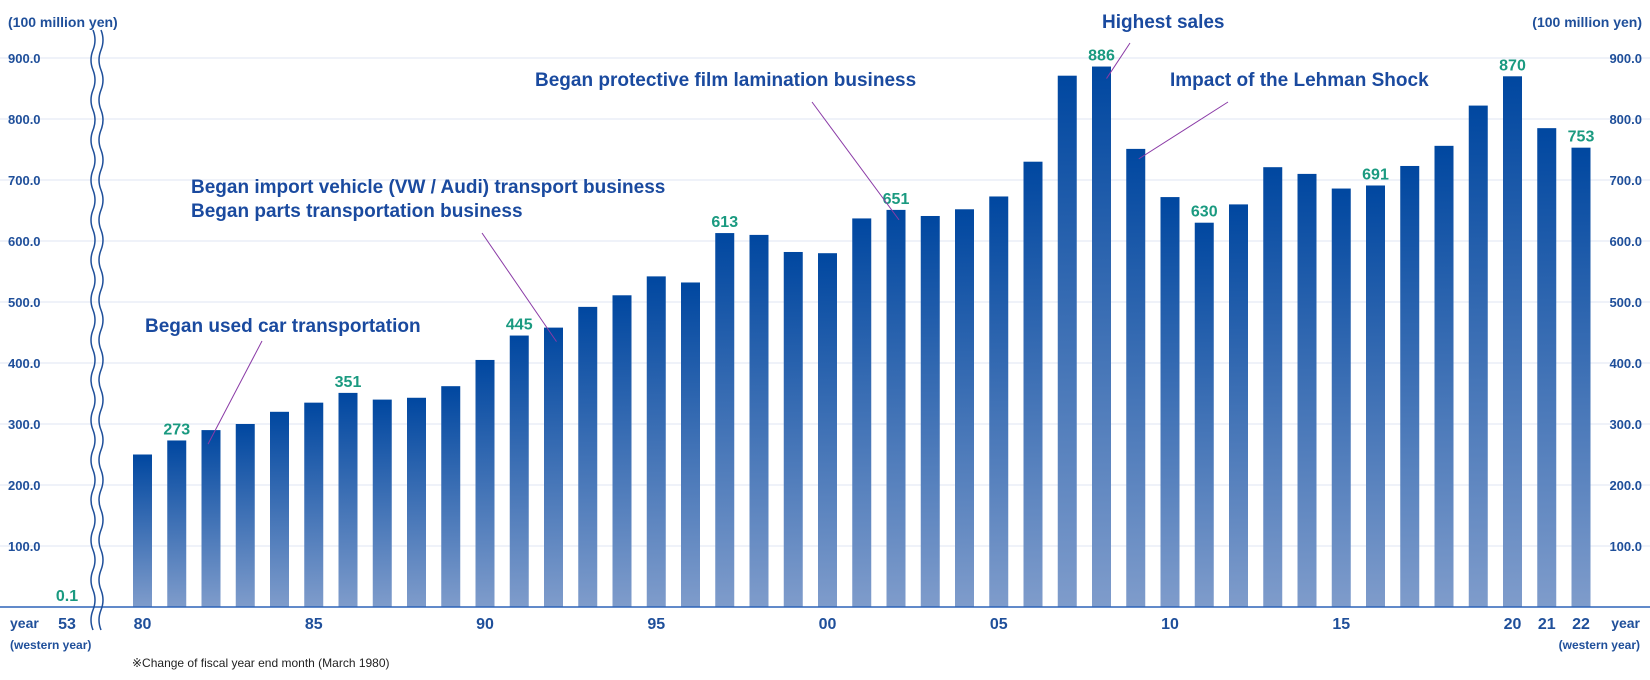 The width and height of the screenshot is (1650, 680). What do you see at coordinates (485, 624) in the screenshot?
I see `x-tick-label: 90` at bounding box center [485, 624].